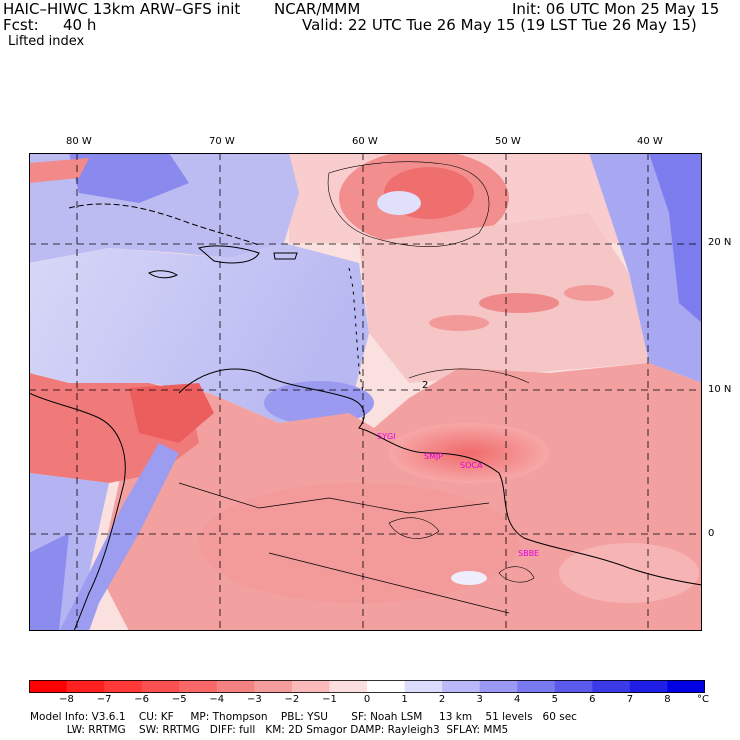 This screenshot has width=740, height=740. Describe the element at coordinates (119, 537) in the screenshot. I see `andes-stable-ridge` at that location.